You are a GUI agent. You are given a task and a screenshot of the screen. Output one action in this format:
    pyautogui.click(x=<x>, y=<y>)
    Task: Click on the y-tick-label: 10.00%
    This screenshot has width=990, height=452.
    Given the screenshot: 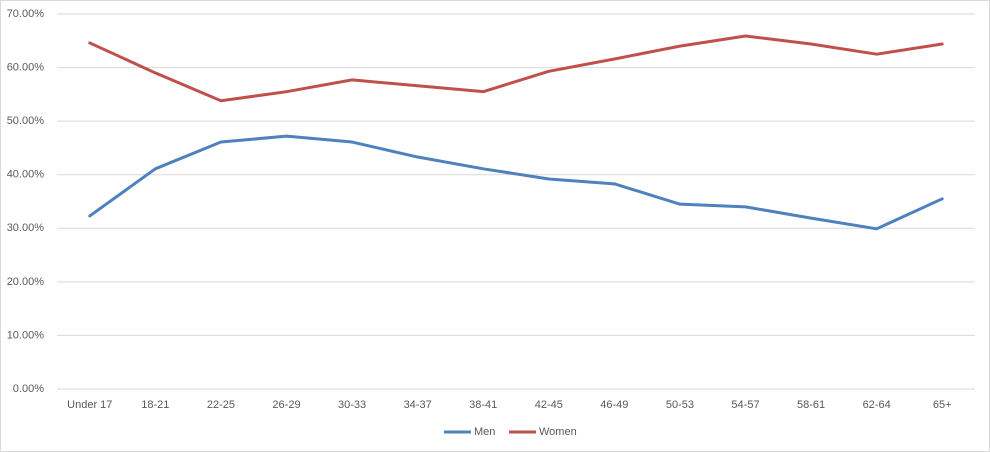 What is the action you would take?
    pyautogui.click(x=26, y=335)
    